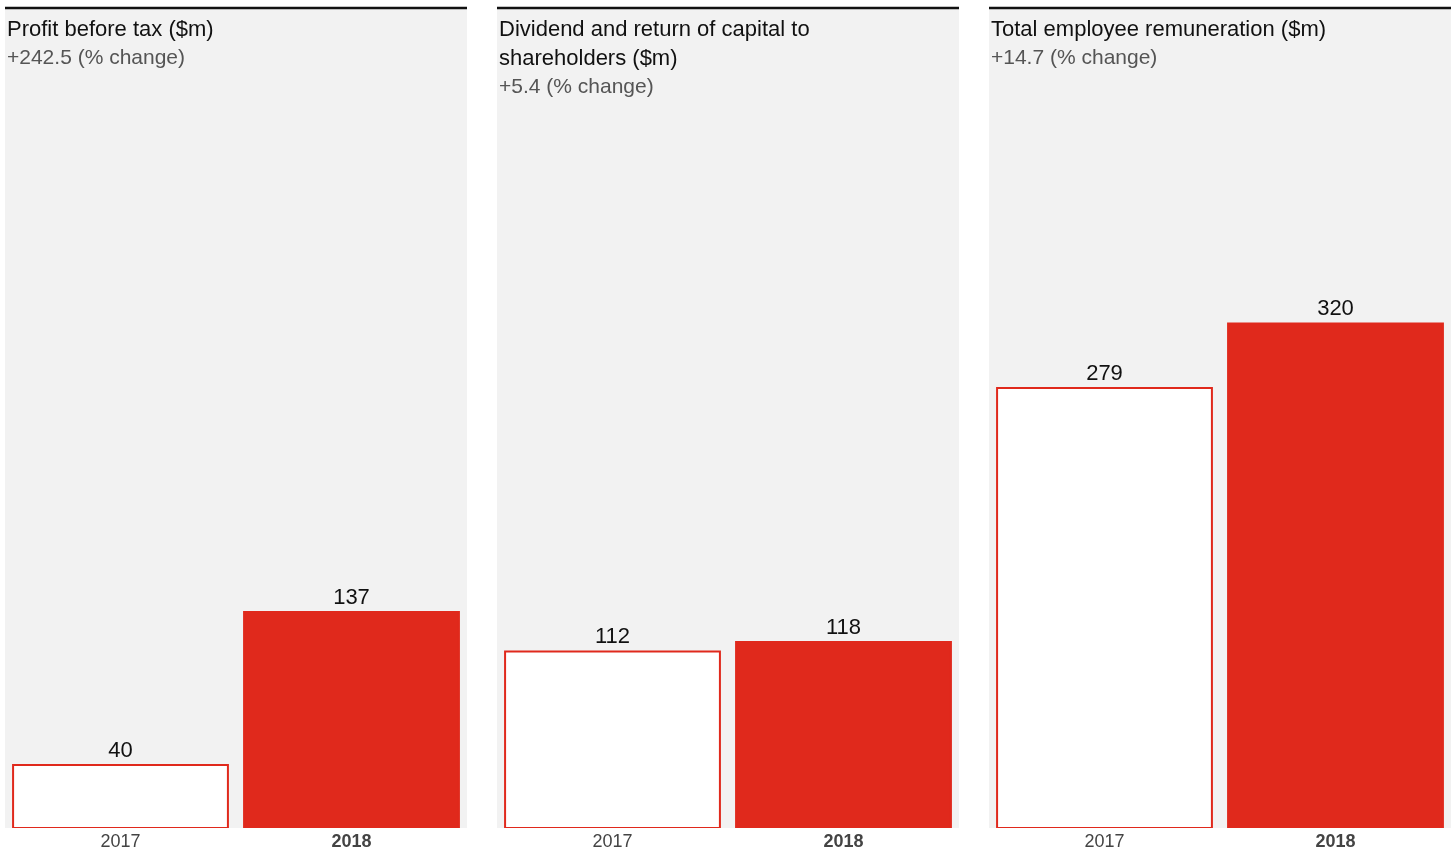 The height and width of the screenshot is (861, 1454). I want to click on data-label: 137, so click(351, 596).